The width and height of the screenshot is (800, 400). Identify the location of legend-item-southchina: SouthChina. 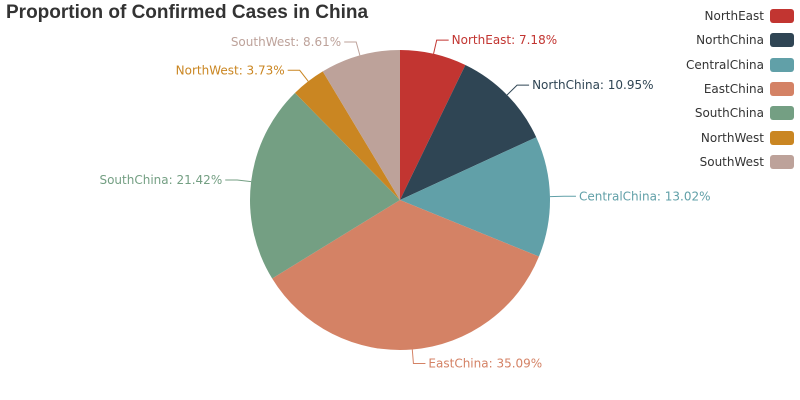
(724, 113).